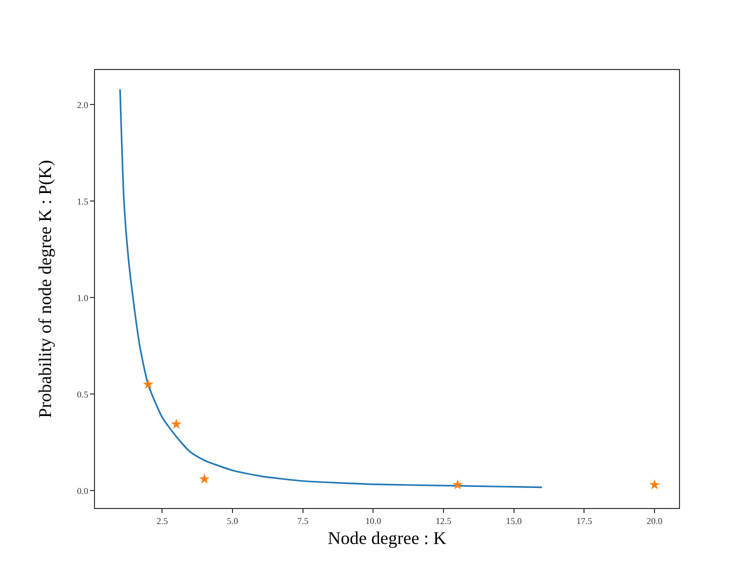  I want to click on y-tick-label: 0.5, so click(82, 394).